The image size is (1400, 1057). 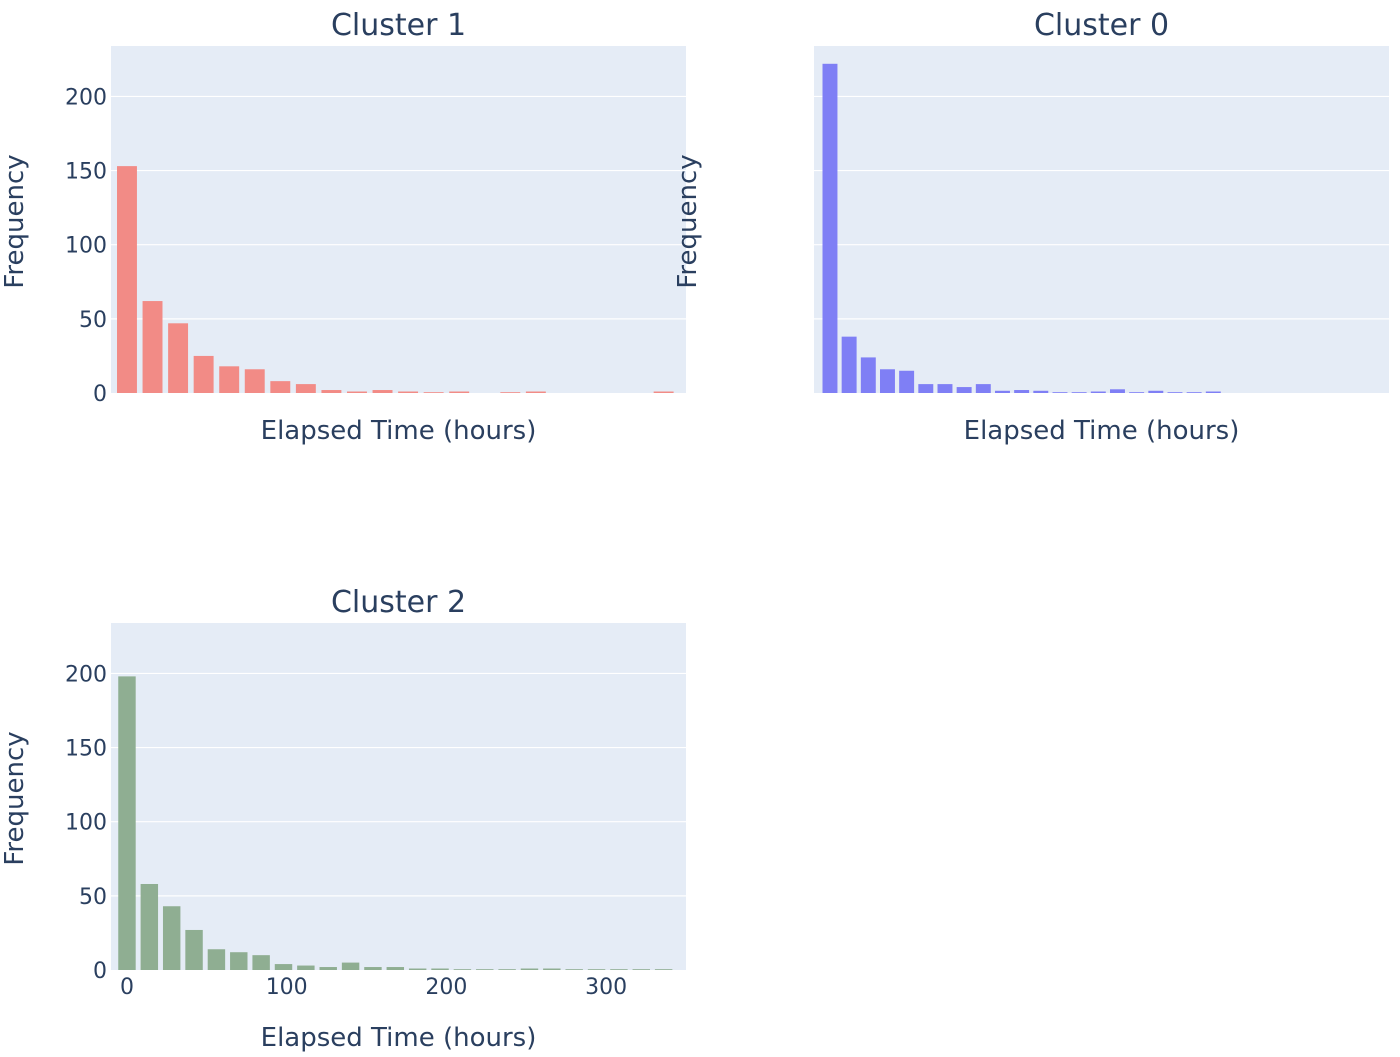 What do you see at coordinates (398, 602) in the screenshot?
I see `chart-title: Cluster 2` at bounding box center [398, 602].